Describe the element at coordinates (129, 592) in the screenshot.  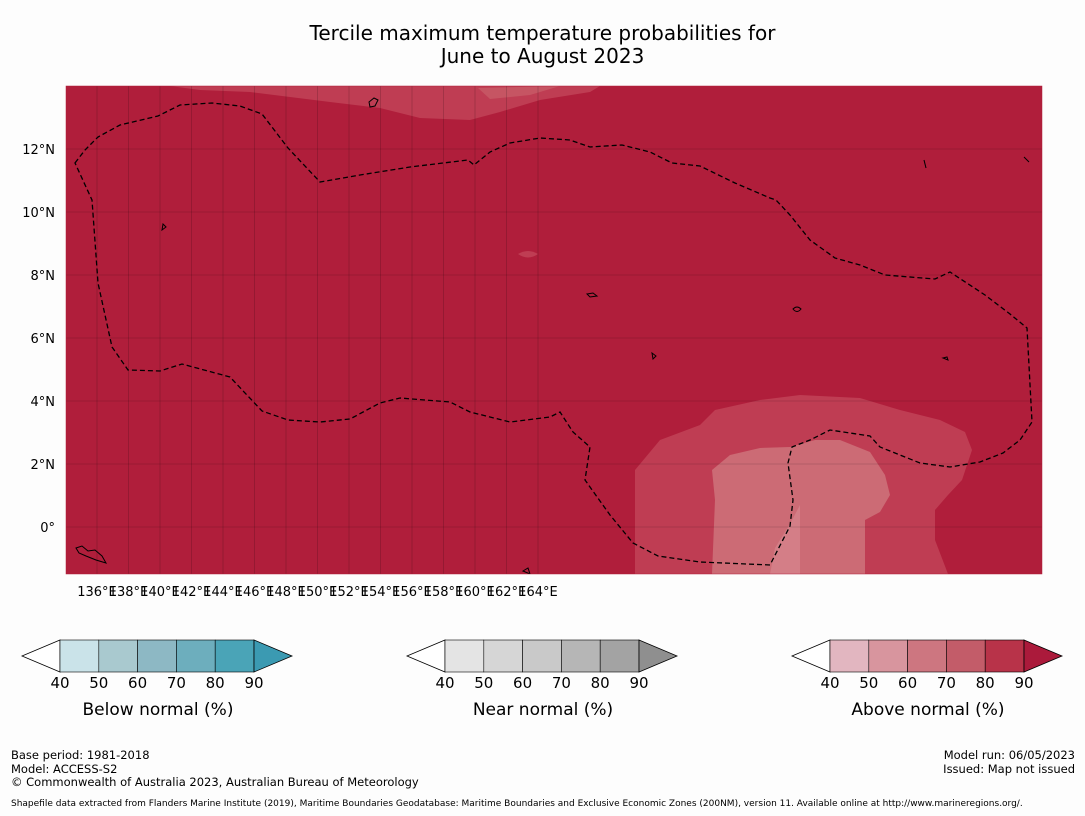
I see `lon-label: 138°E` at that location.